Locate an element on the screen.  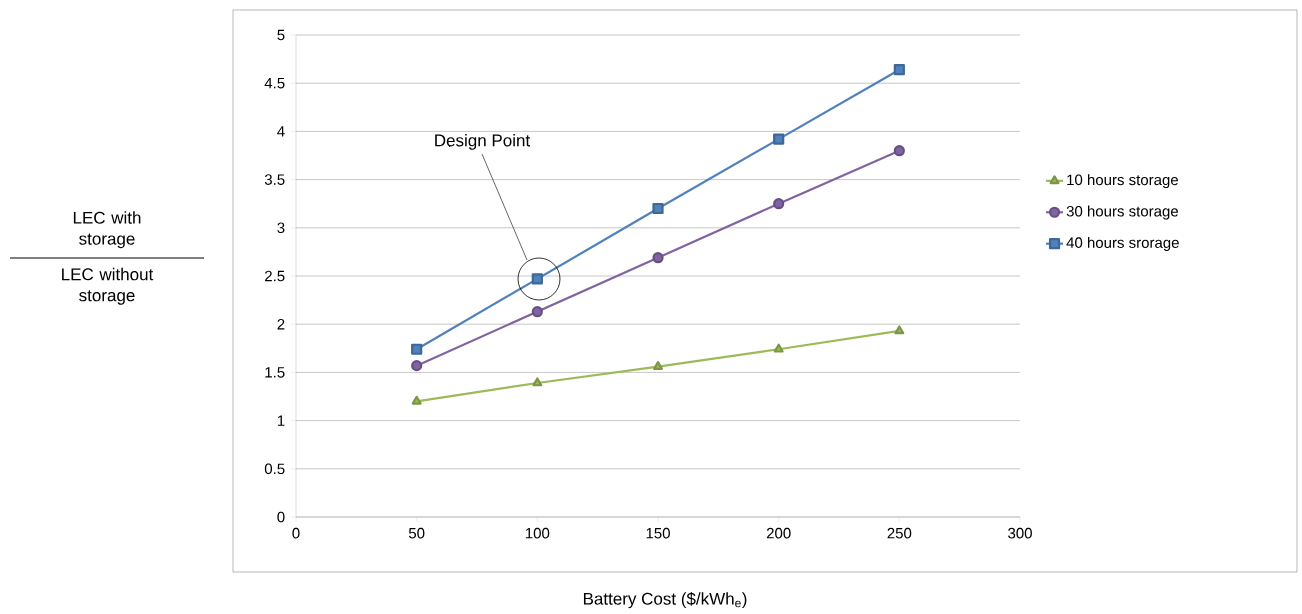
y-tick-label: 5 is located at coordinates (281, 35).